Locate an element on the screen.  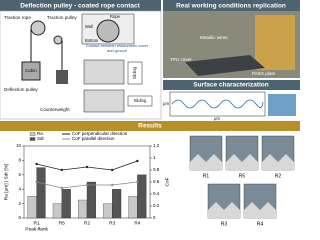
panel-title: Surface characterization is located at coordinates (231, 85).